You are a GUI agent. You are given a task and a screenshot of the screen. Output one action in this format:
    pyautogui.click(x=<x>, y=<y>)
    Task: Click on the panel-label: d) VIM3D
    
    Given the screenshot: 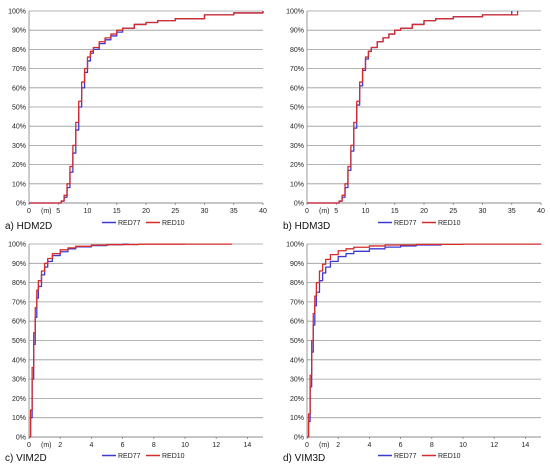 What is the action you would take?
    pyautogui.click(x=304, y=458)
    